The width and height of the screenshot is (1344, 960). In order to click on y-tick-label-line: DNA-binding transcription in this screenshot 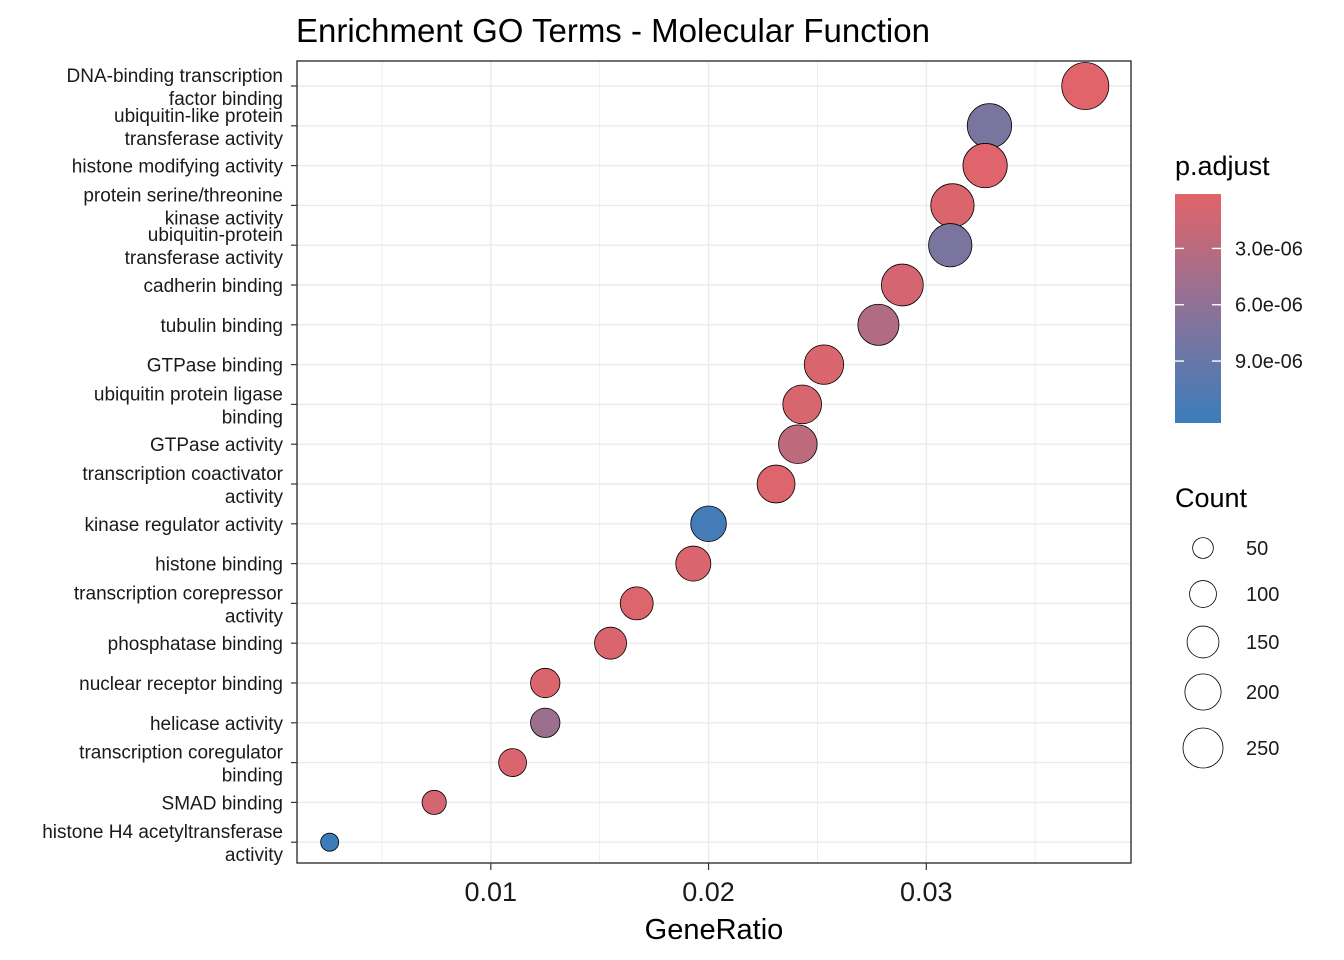, I will do `click(175, 76)`.